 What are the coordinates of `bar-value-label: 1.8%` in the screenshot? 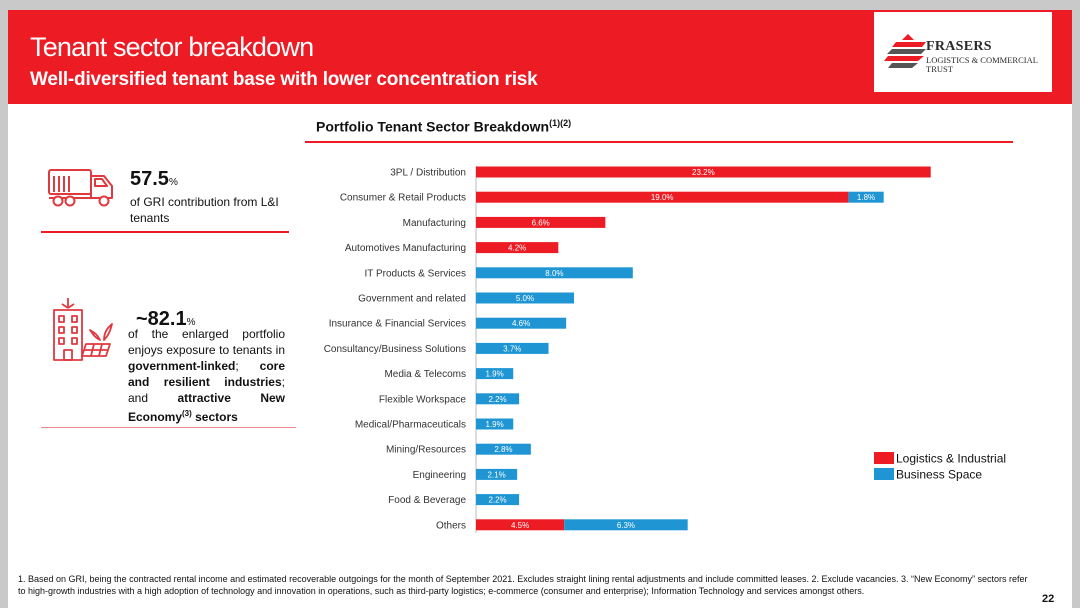 It's located at (866, 197).